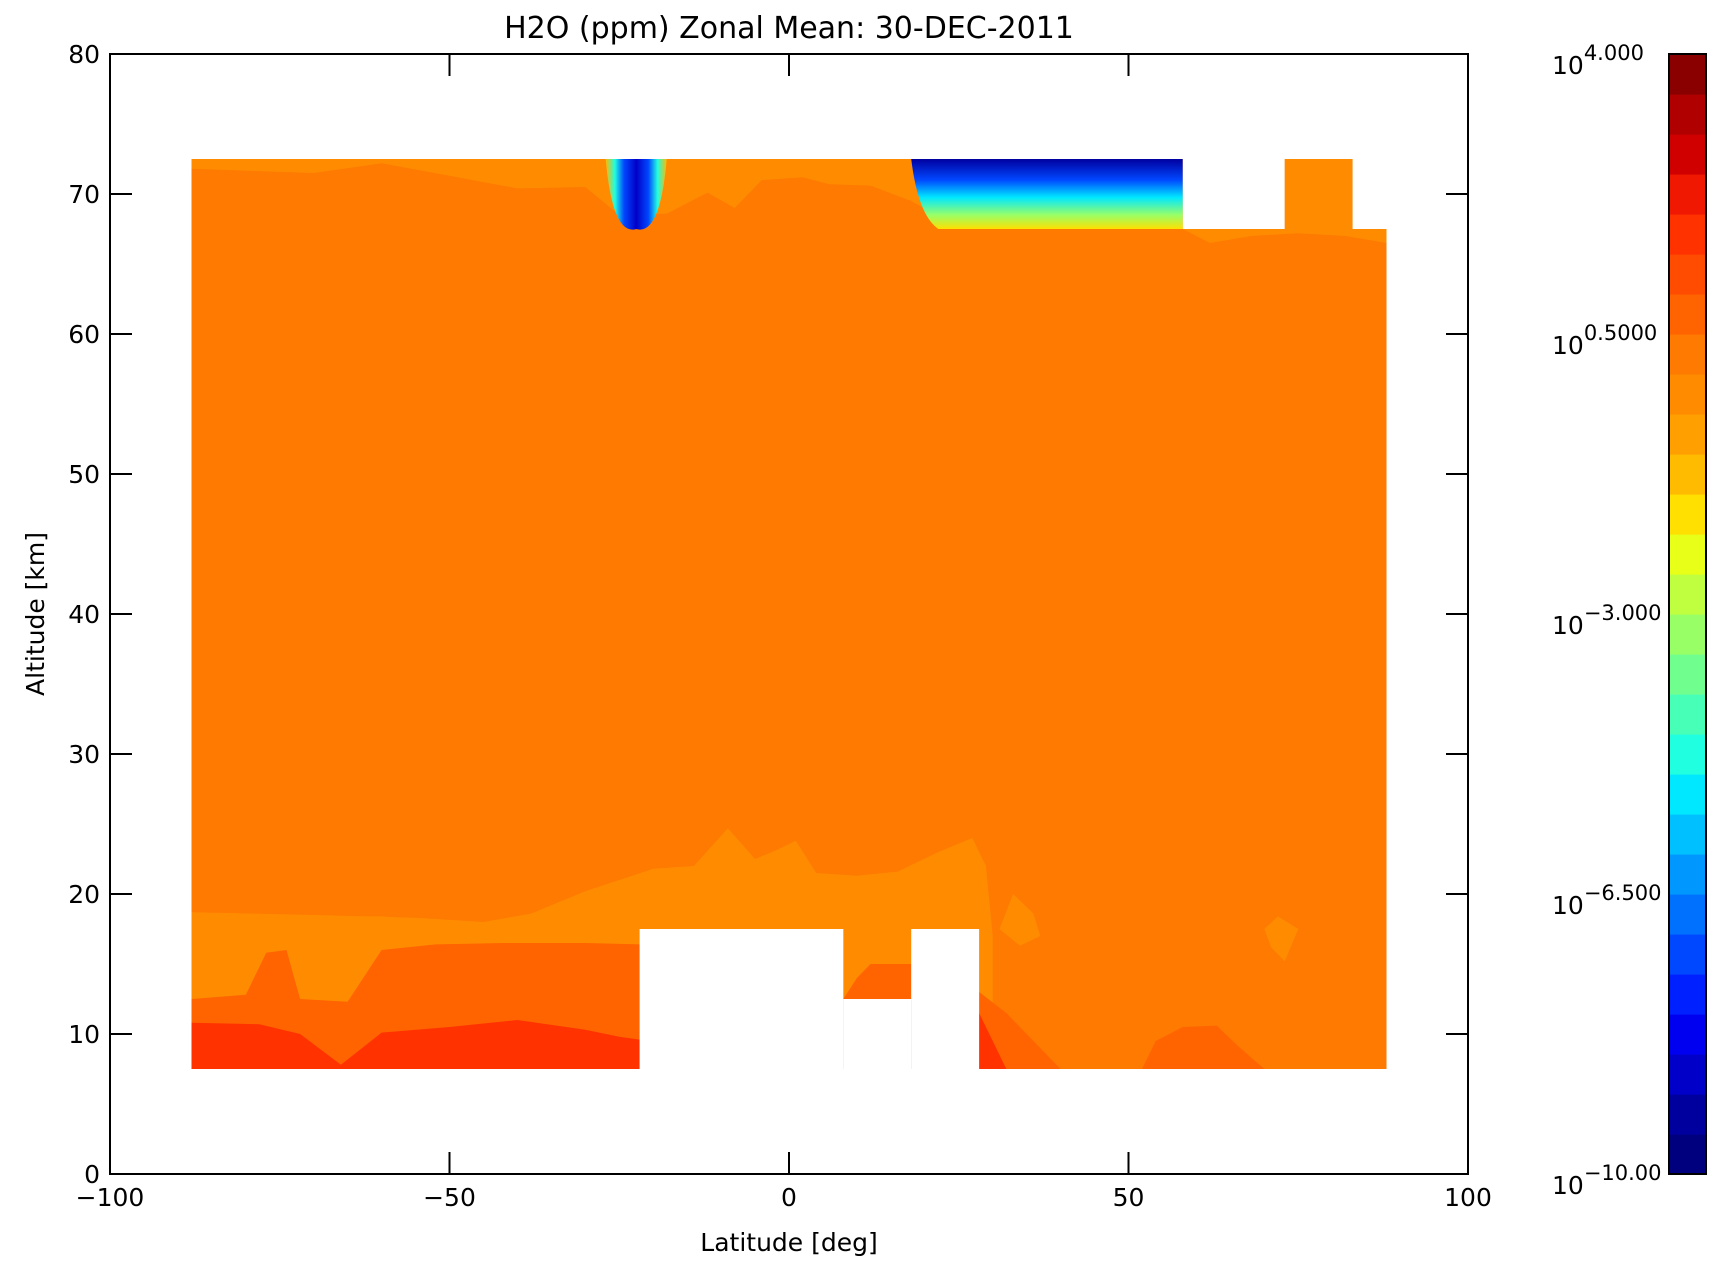 The height and width of the screenshot is (1267, 1715). Describe the element at coordinates (1203, 1047) in the screenshot. I see `region-tropopause-high-lat` at that location.